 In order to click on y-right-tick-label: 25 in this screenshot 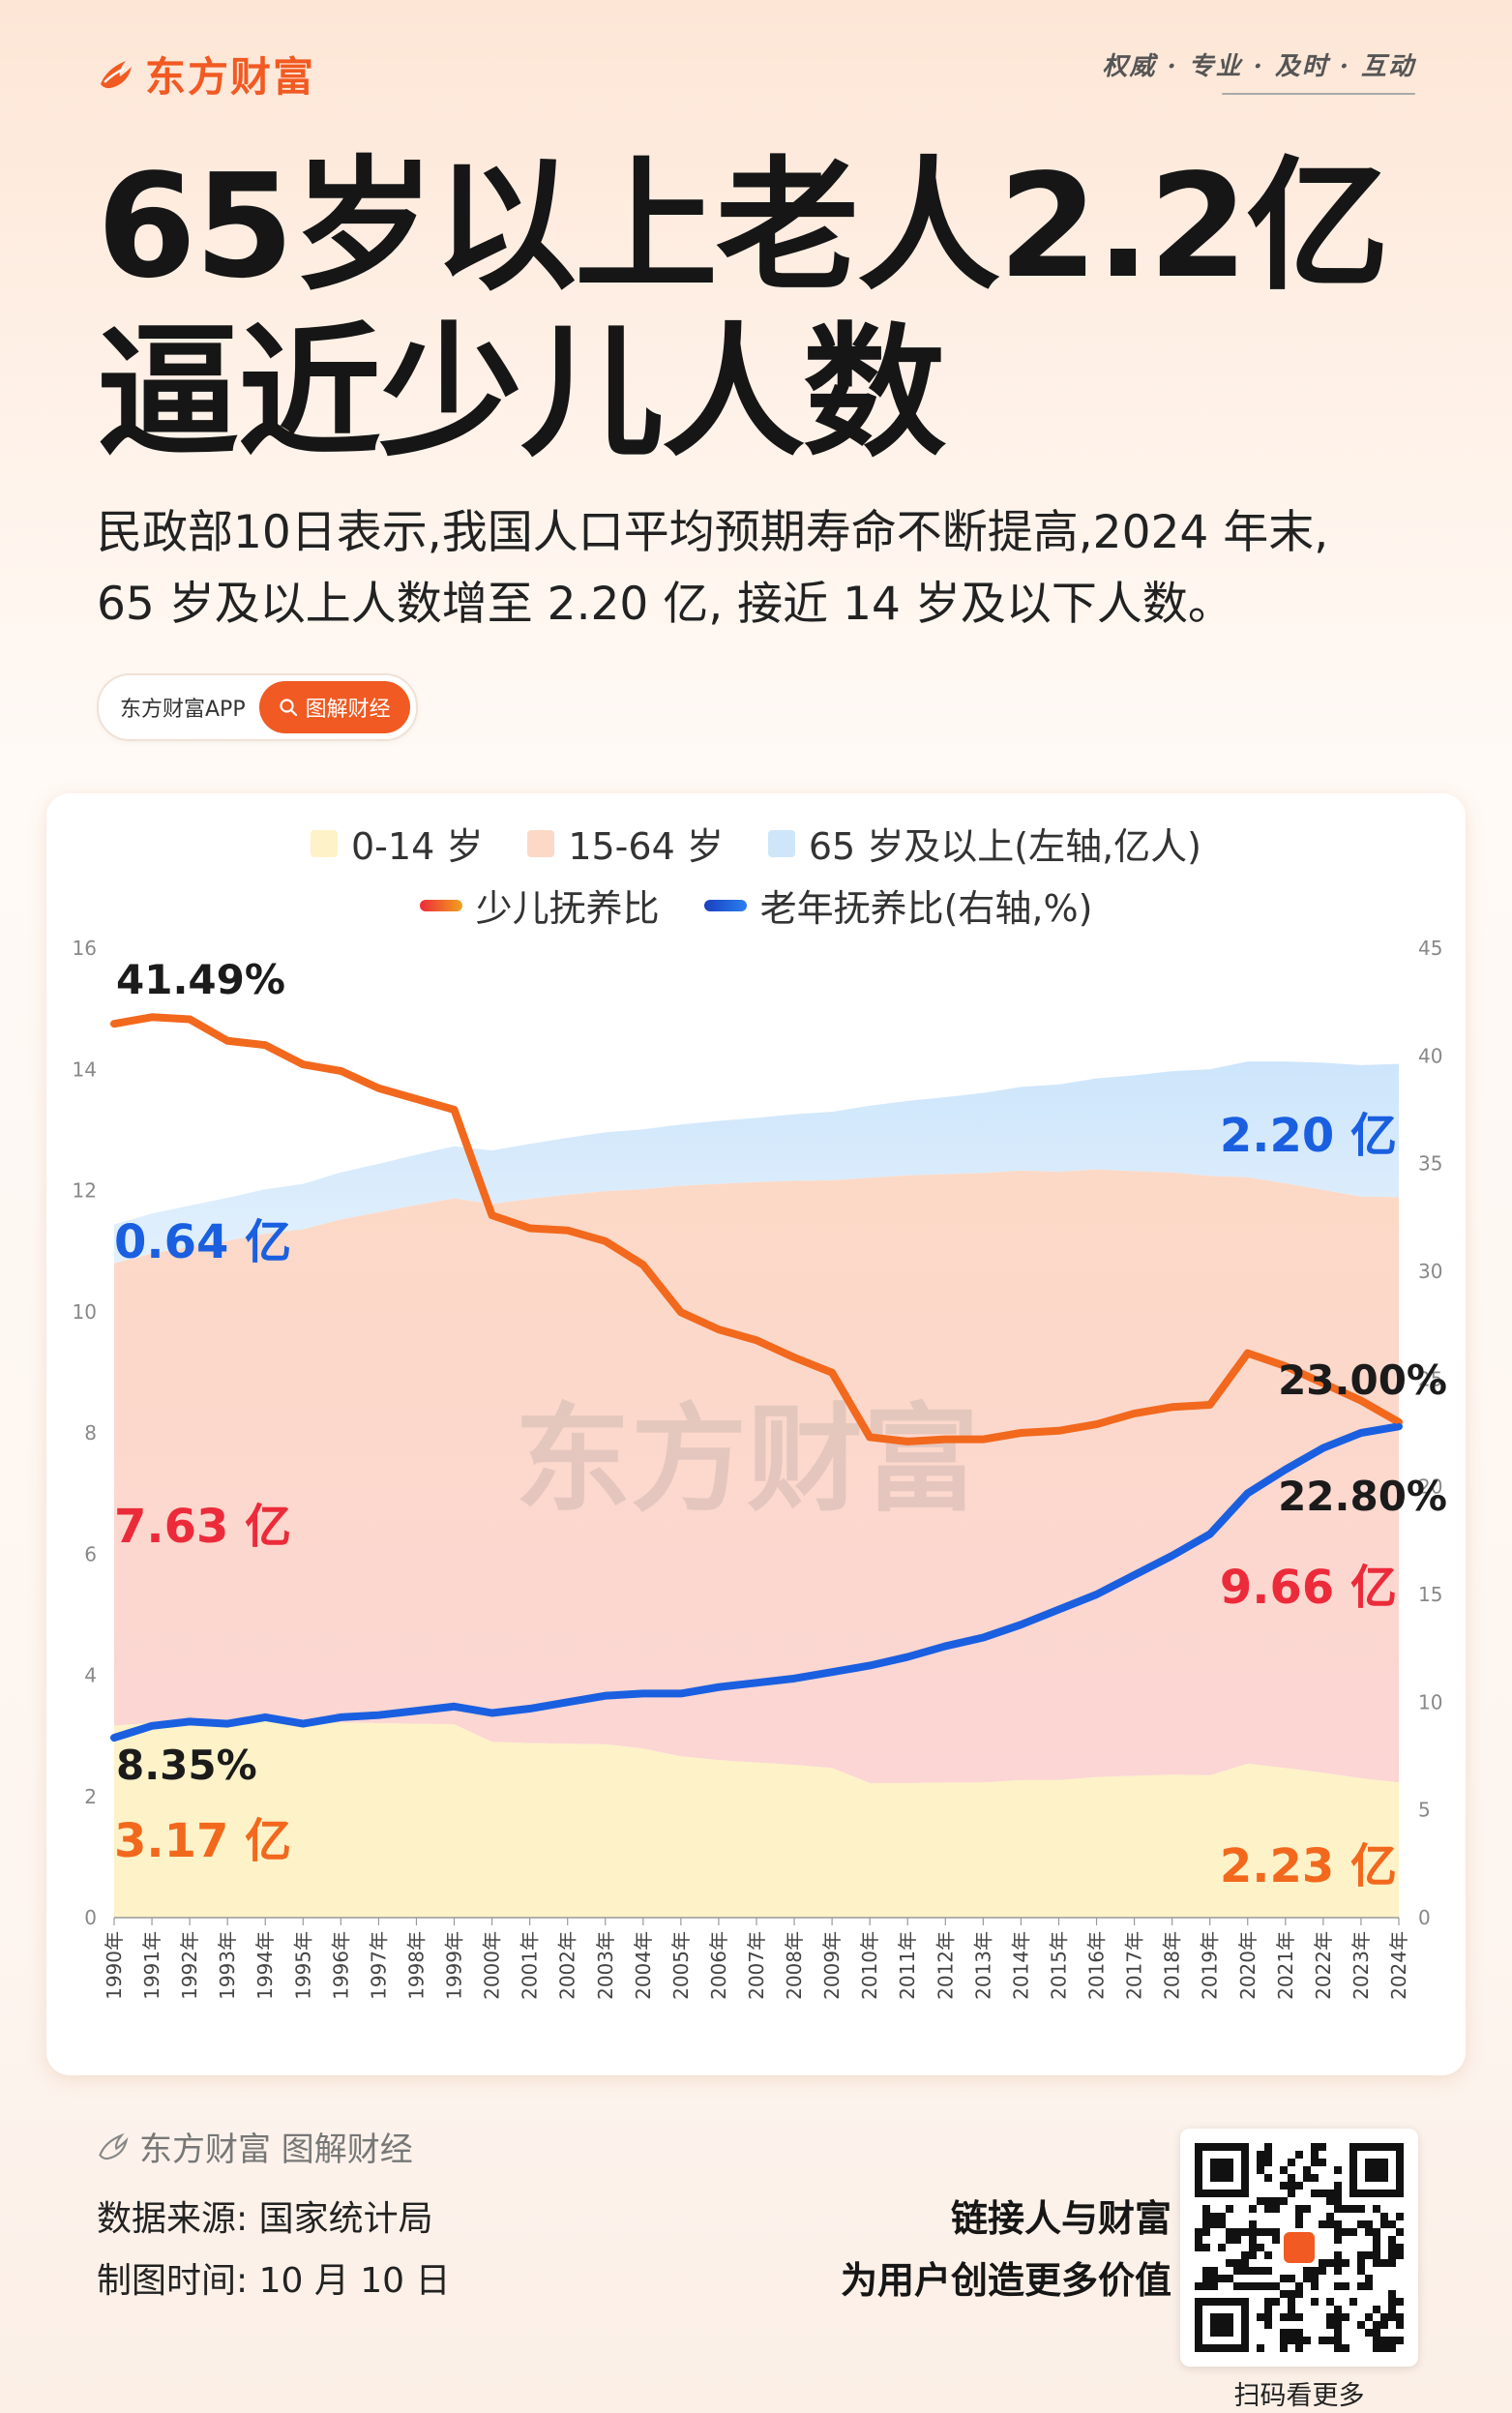, I will do `click(1430, 1379)`.